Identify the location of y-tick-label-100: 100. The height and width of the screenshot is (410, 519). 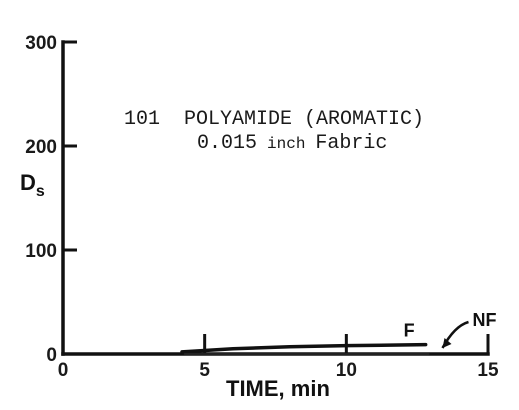
(41, 251).